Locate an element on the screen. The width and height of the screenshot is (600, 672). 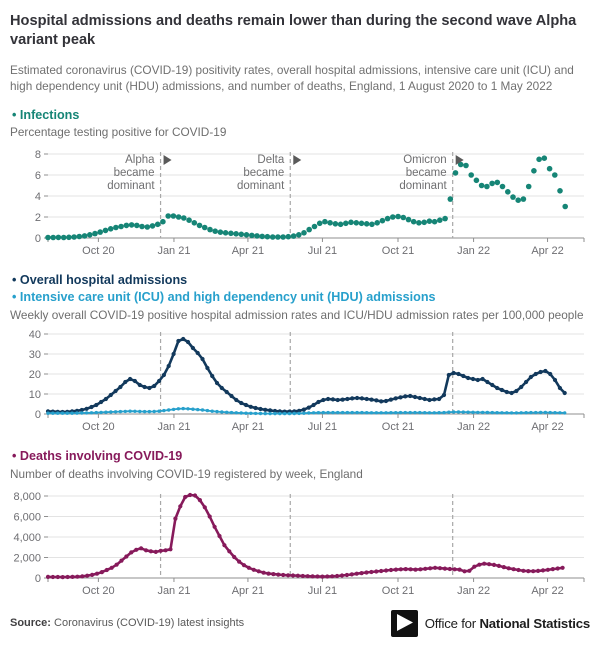
svg-text: 4,000 is located at coordinates (27, 538).